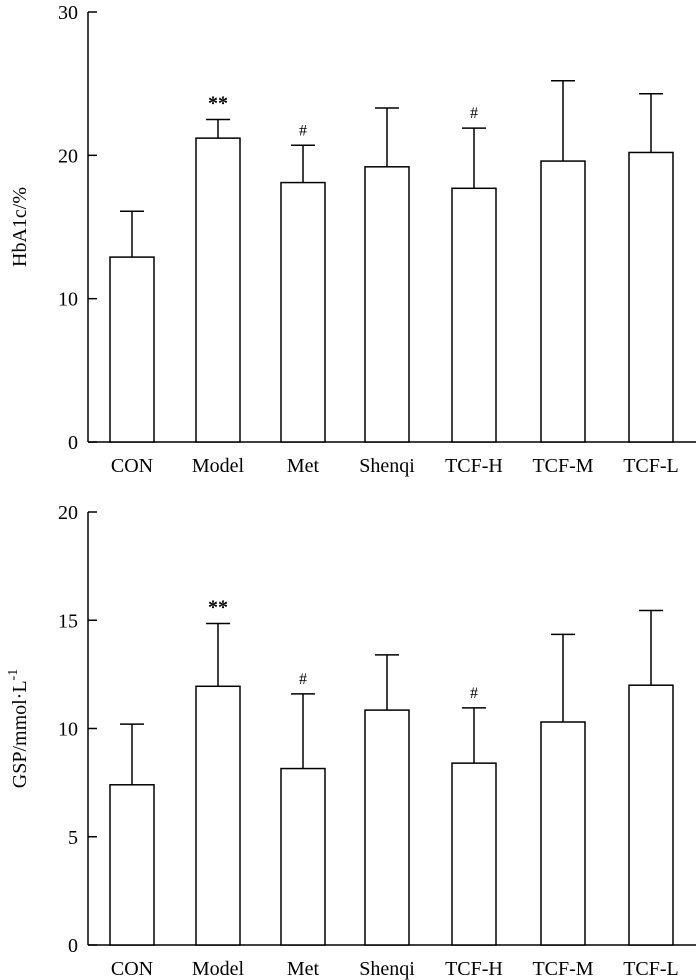  I want to click on panel-2-category-label-model: Model, so click(218, 969).